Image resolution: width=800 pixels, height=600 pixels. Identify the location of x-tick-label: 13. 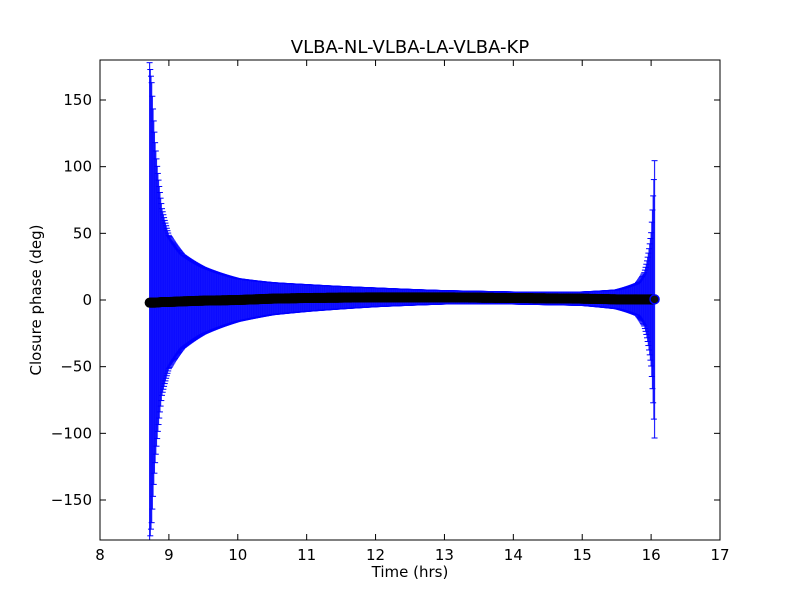
(444, 555).